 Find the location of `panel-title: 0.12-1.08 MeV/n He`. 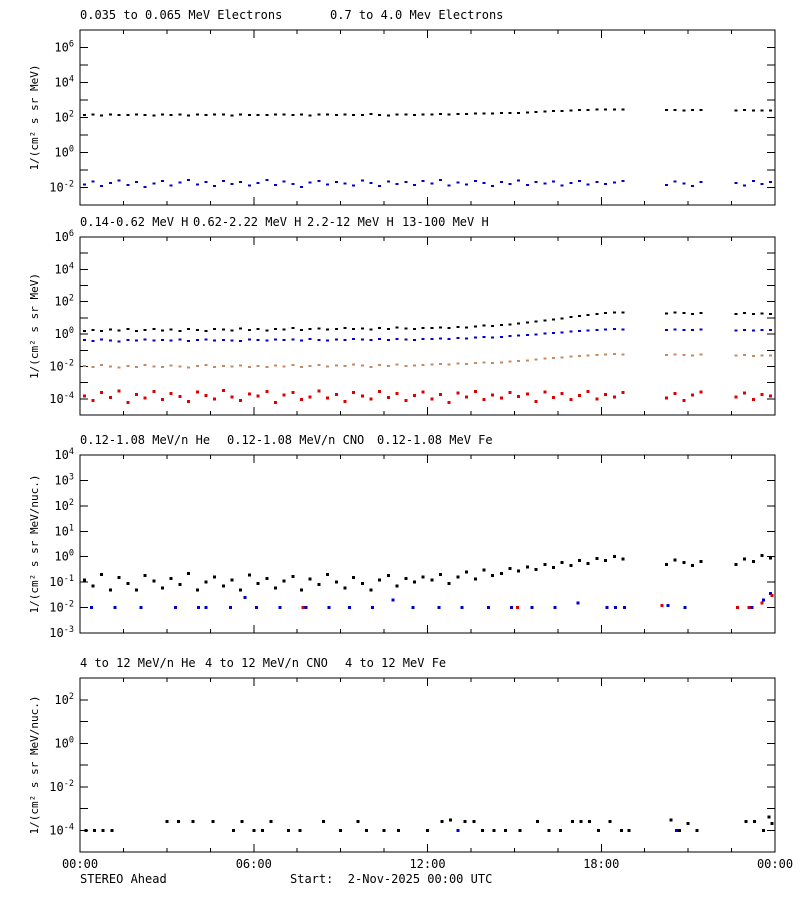

panel-title: 0.12-1.08 MeV/n He is located at coordinates (145, 440).